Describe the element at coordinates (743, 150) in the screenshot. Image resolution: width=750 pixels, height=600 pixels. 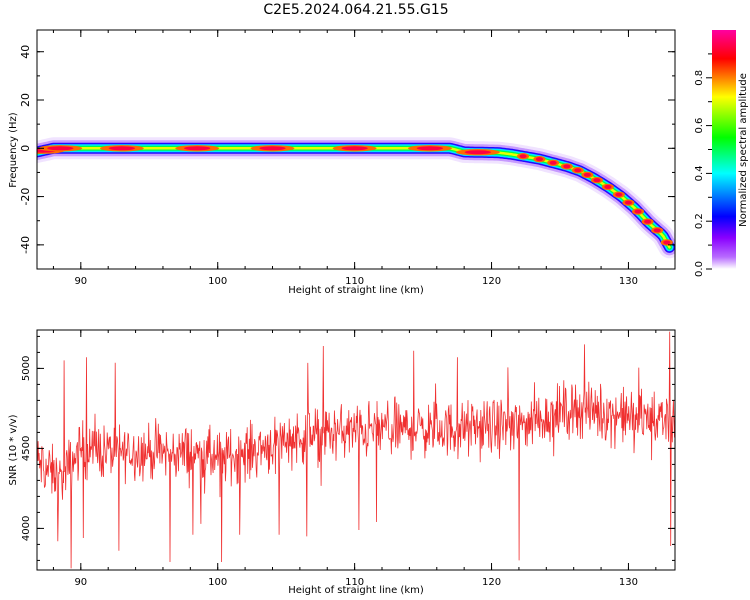
I see `colorbar-label: Normalized spectral amplitude` at that location.